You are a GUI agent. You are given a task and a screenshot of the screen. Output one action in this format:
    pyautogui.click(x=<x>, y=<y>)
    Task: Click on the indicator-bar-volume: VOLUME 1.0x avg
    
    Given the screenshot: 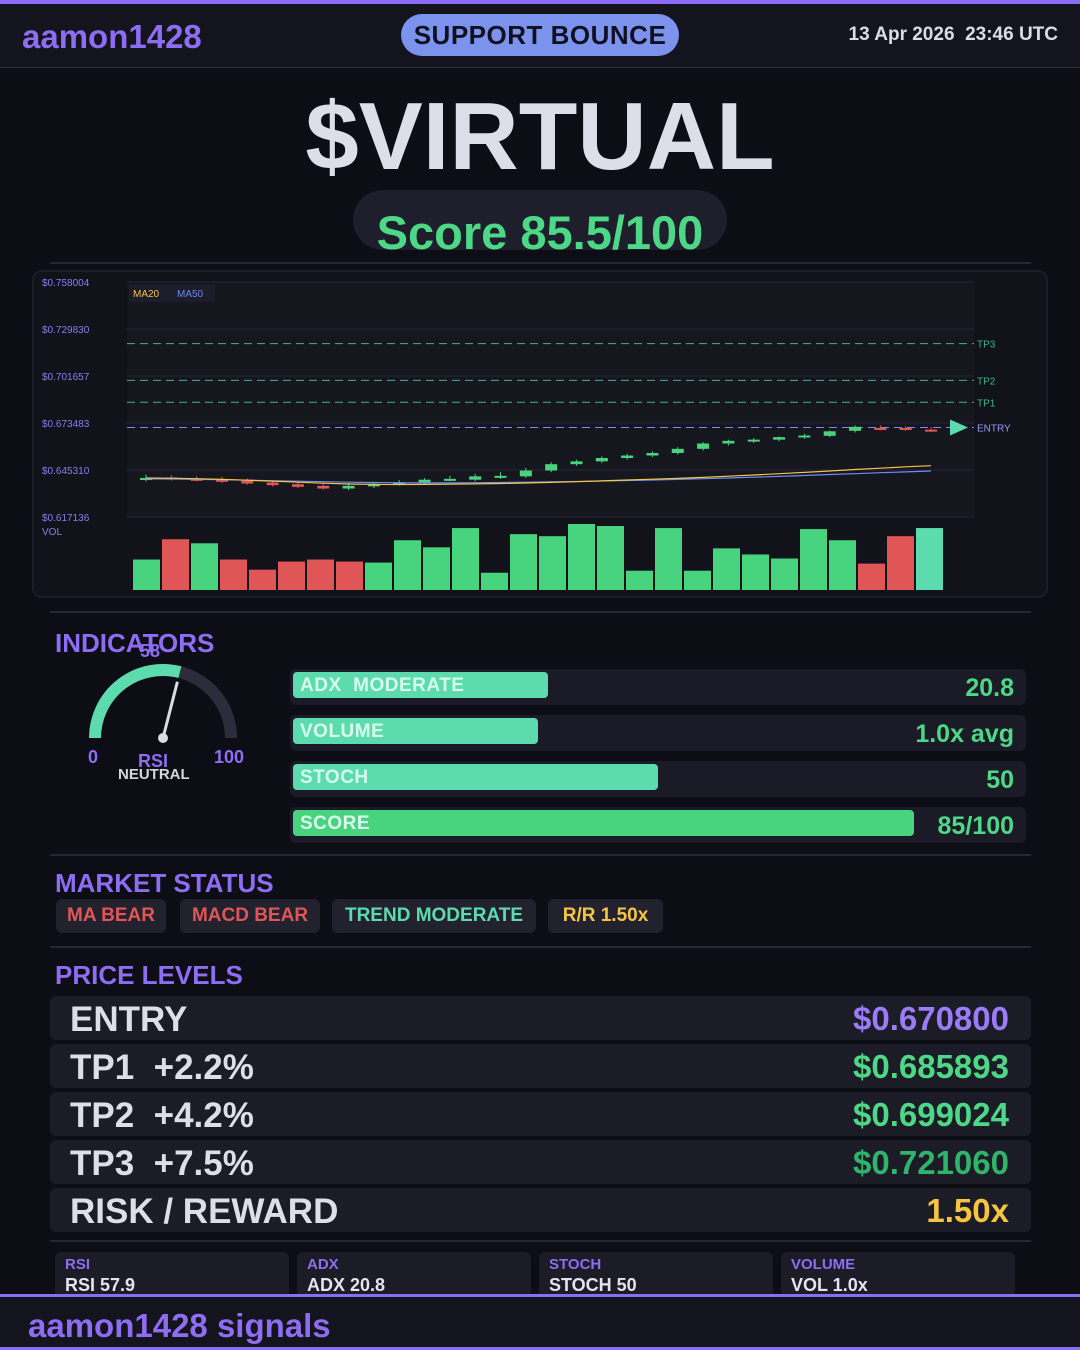 What is the action you would take?
    pyautogui.click(x=658, y=733)
    